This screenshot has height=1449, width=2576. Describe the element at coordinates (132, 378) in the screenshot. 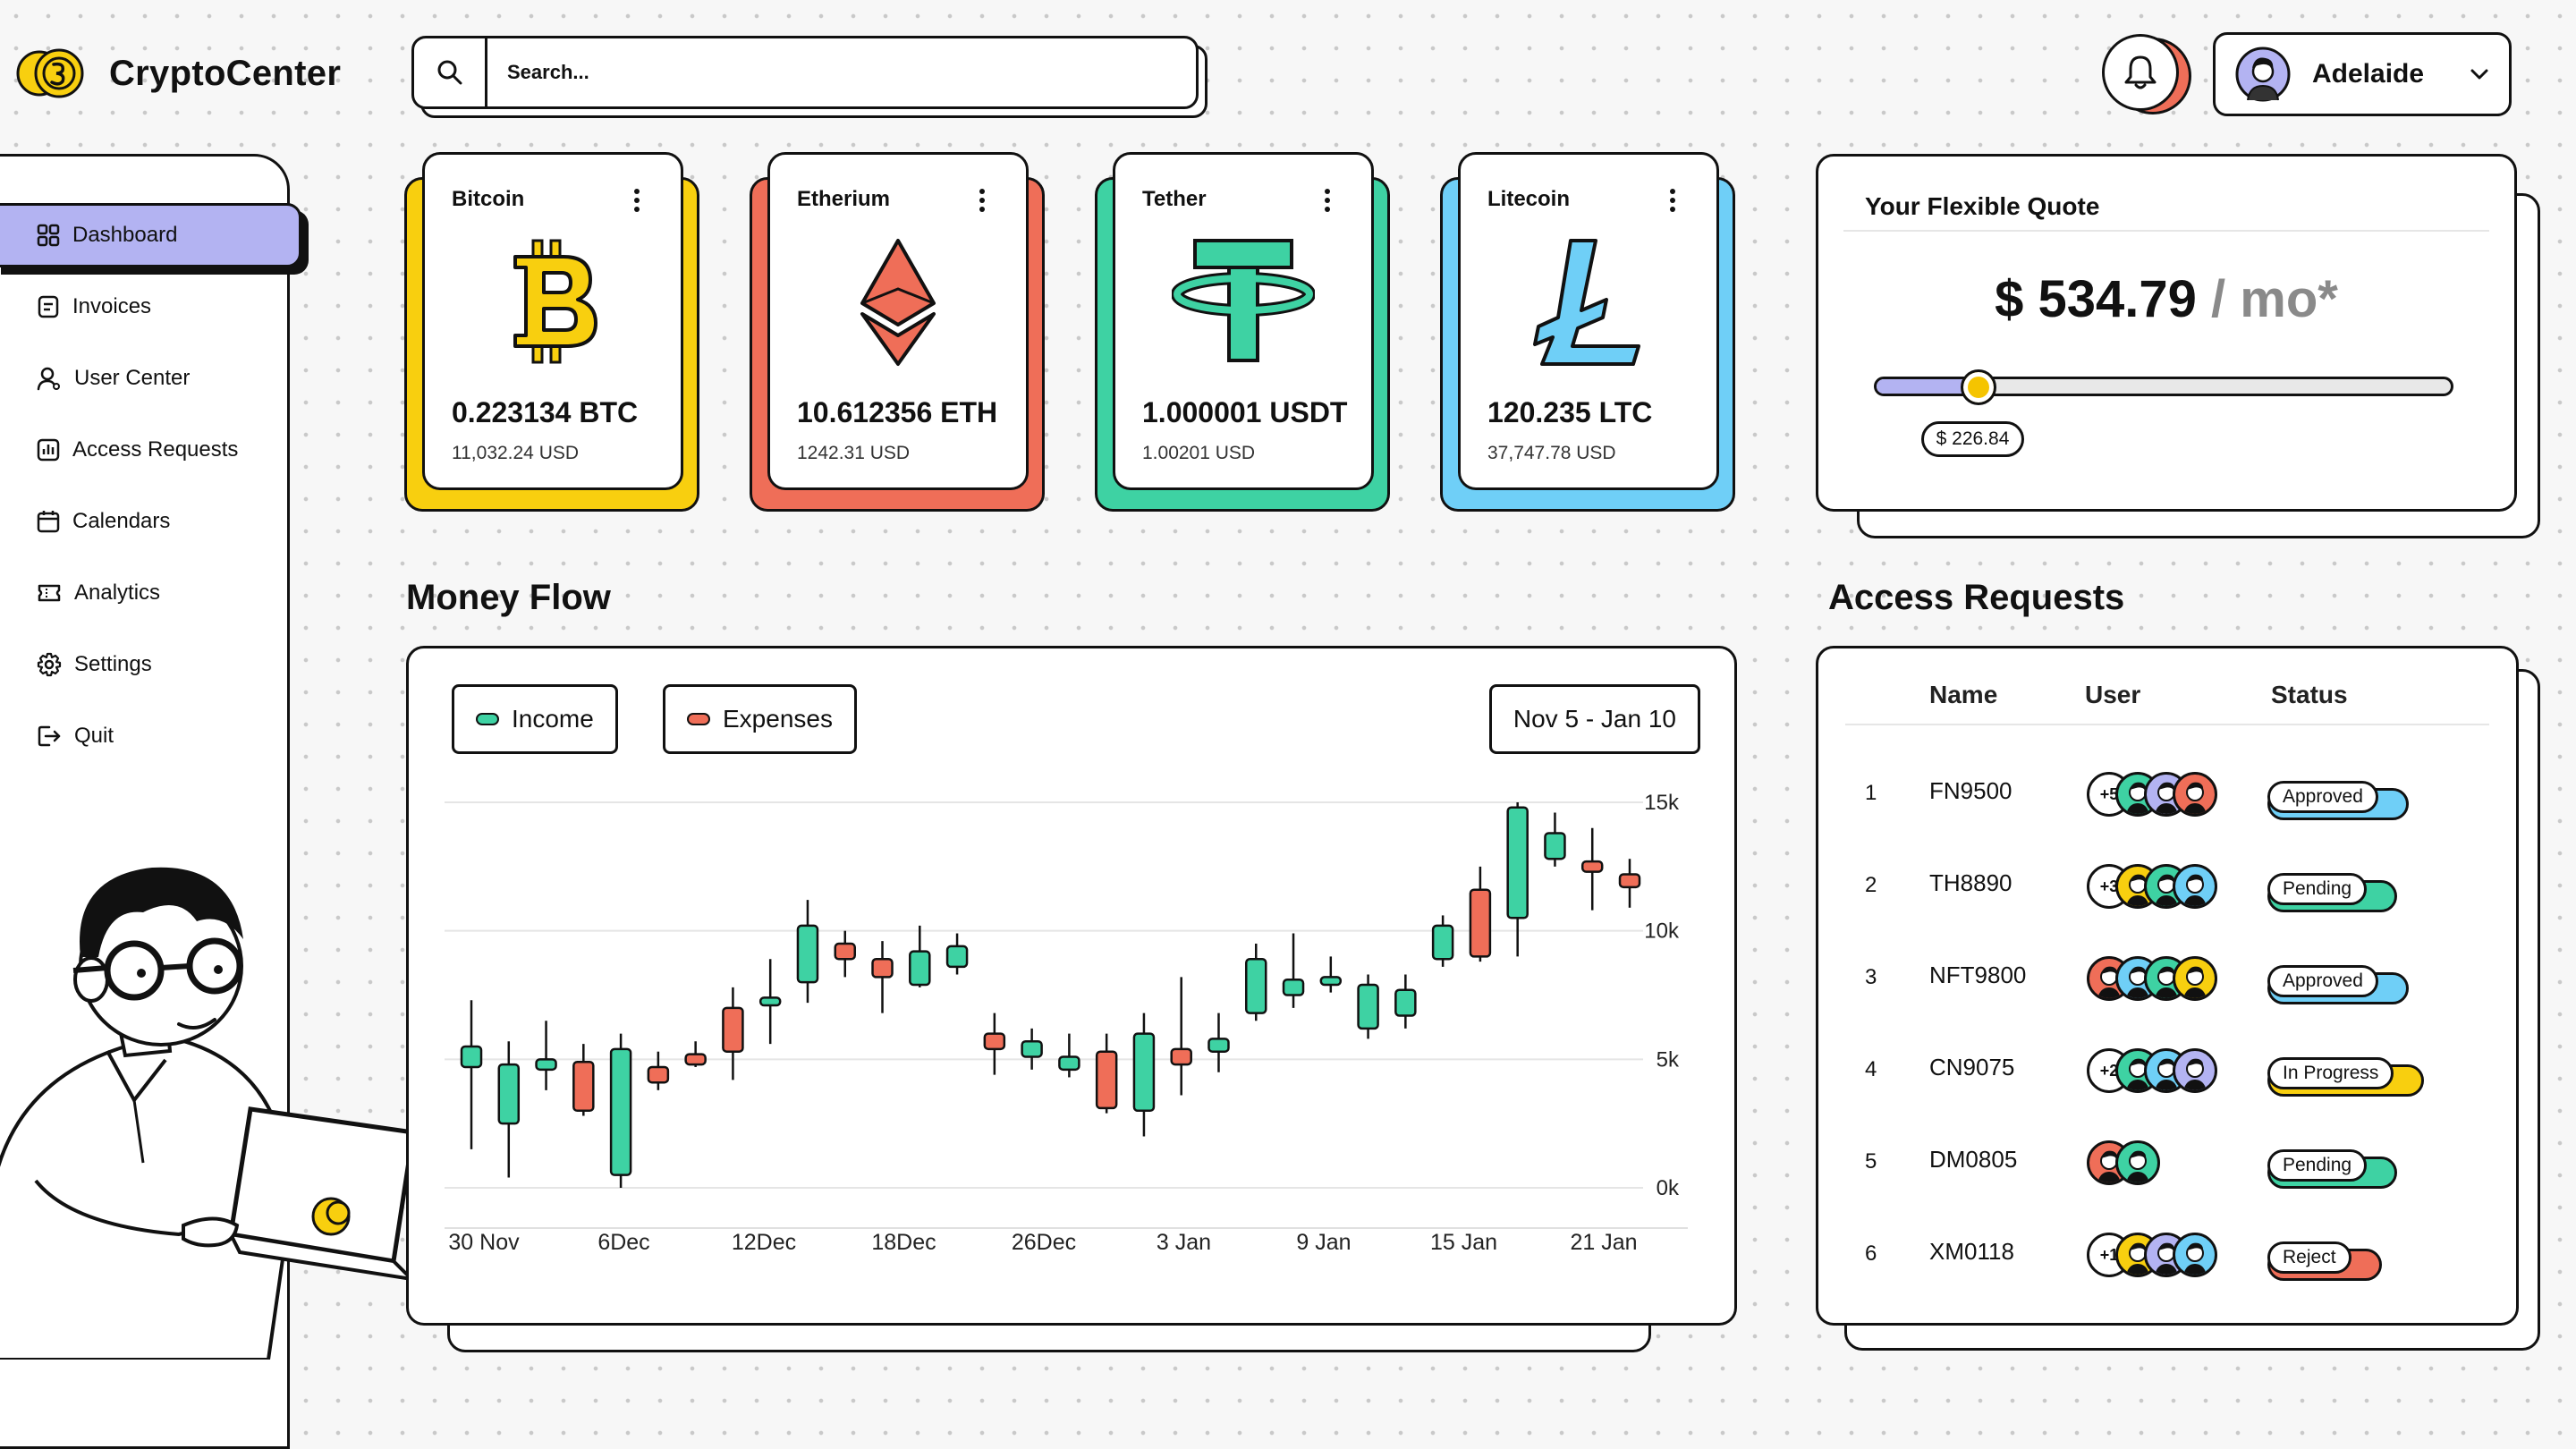

I see `sidebar-item-label: User Center` at that location.